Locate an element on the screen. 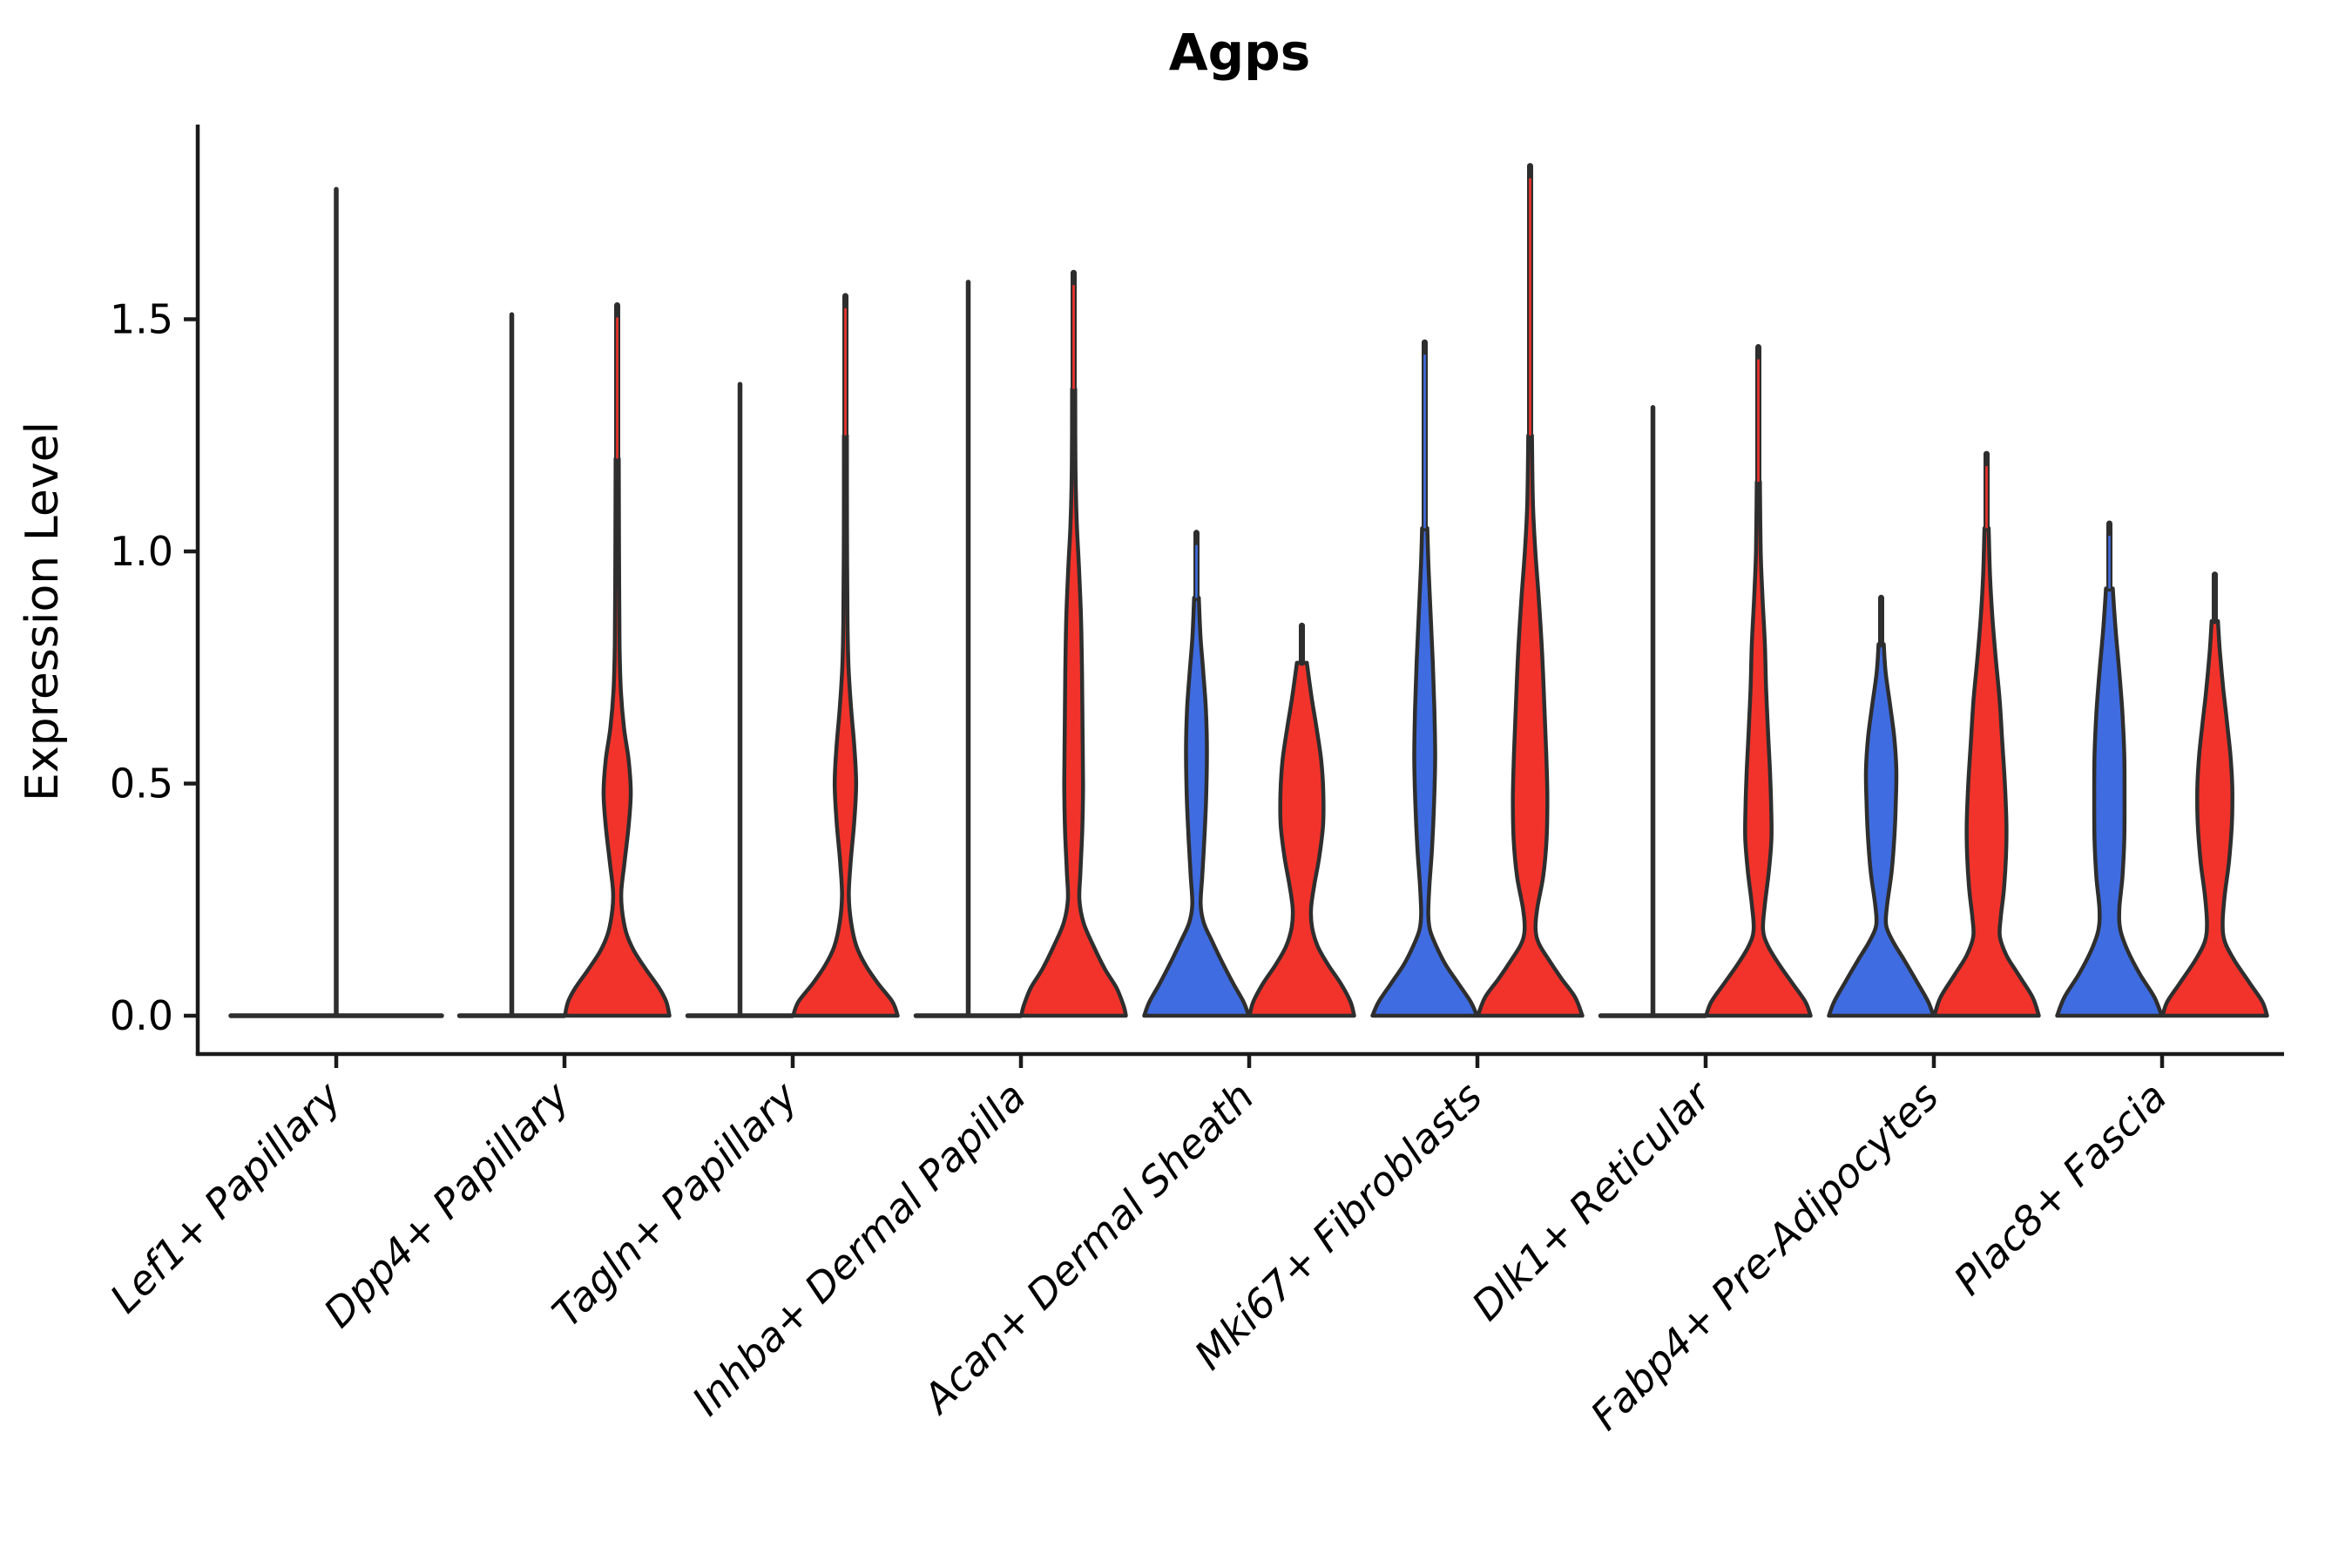 The width and height of the screenshot is (2352, 1568). violin-0-blue is located at coordinates (336, 602).